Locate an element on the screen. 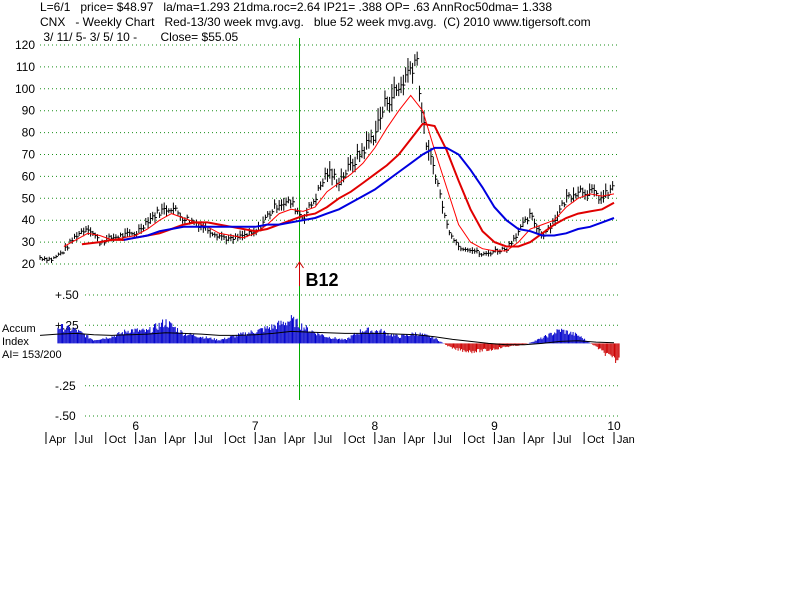 This screenshot has width=800, height=600. year-tick-label: 9 is located at coordinates (494, 426).